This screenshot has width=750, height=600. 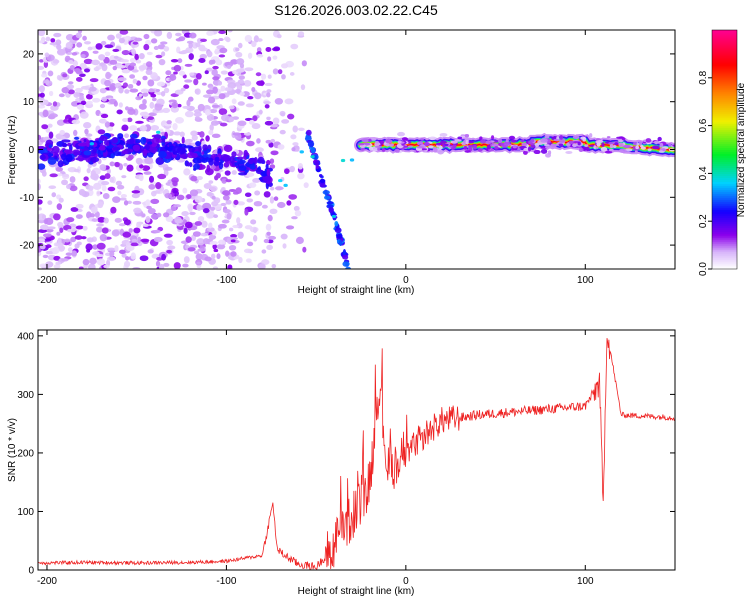 I want to click on figure-title: S126.2026.003.02.22.C45, so click(x=356, y=10).